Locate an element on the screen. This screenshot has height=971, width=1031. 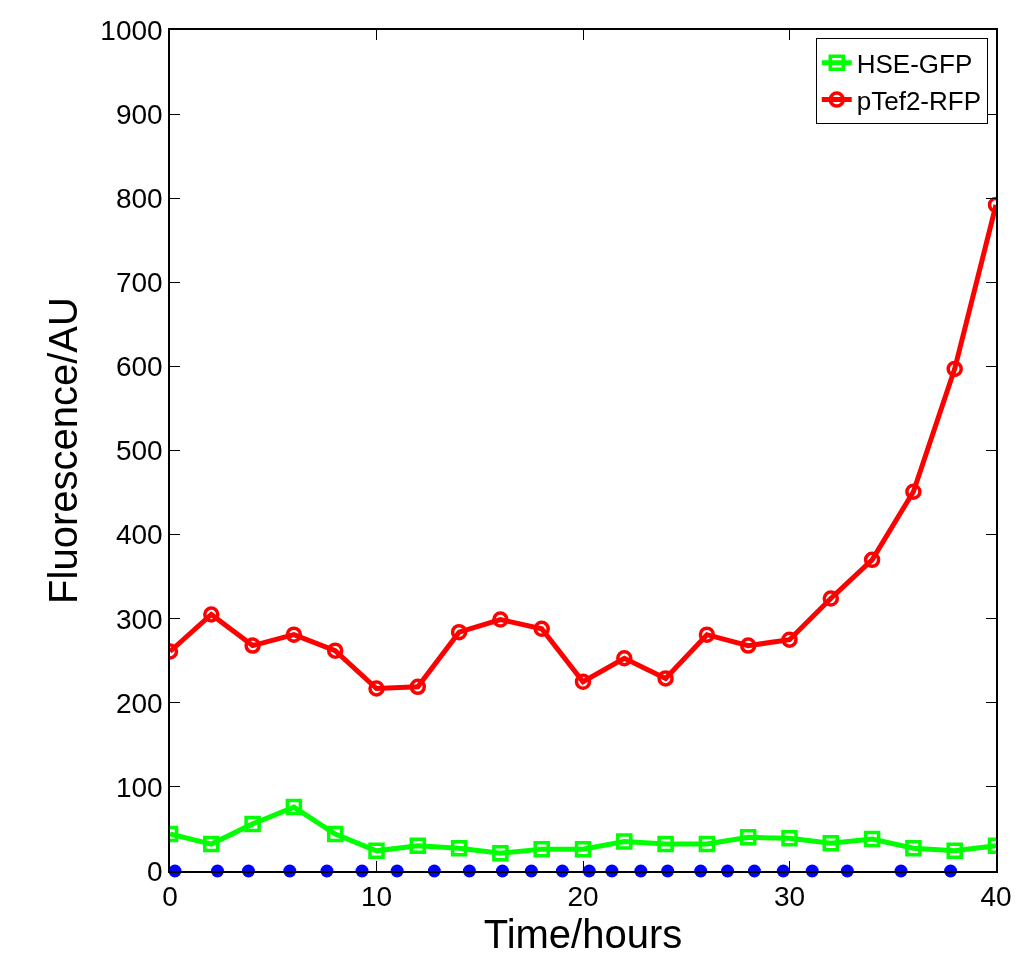
x-axis-title: Time/hours is located at coordinates (583, 934).